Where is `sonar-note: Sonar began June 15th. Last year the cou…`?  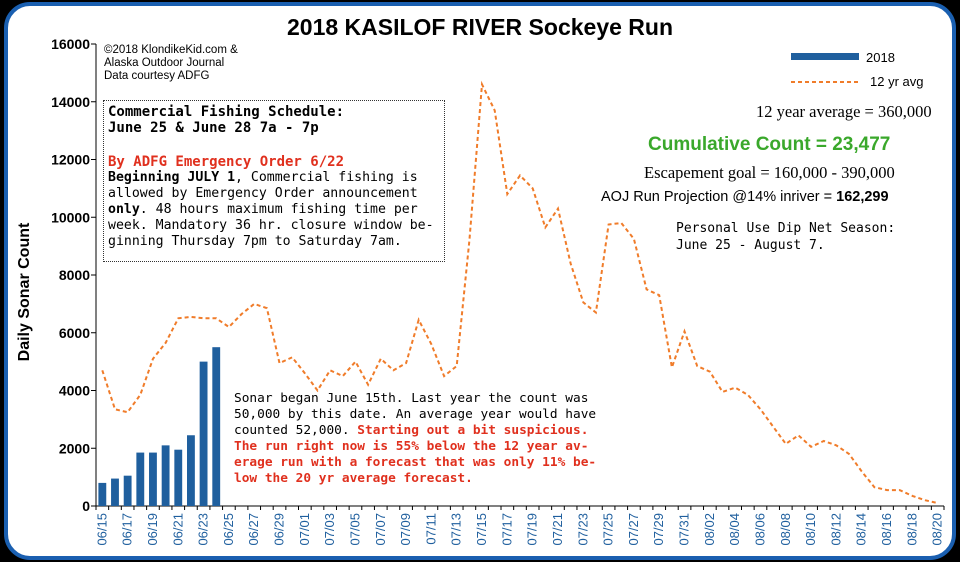
sonar-note: Sonar began June 15th. Last year the cou… is located at coordinates (415, 439).